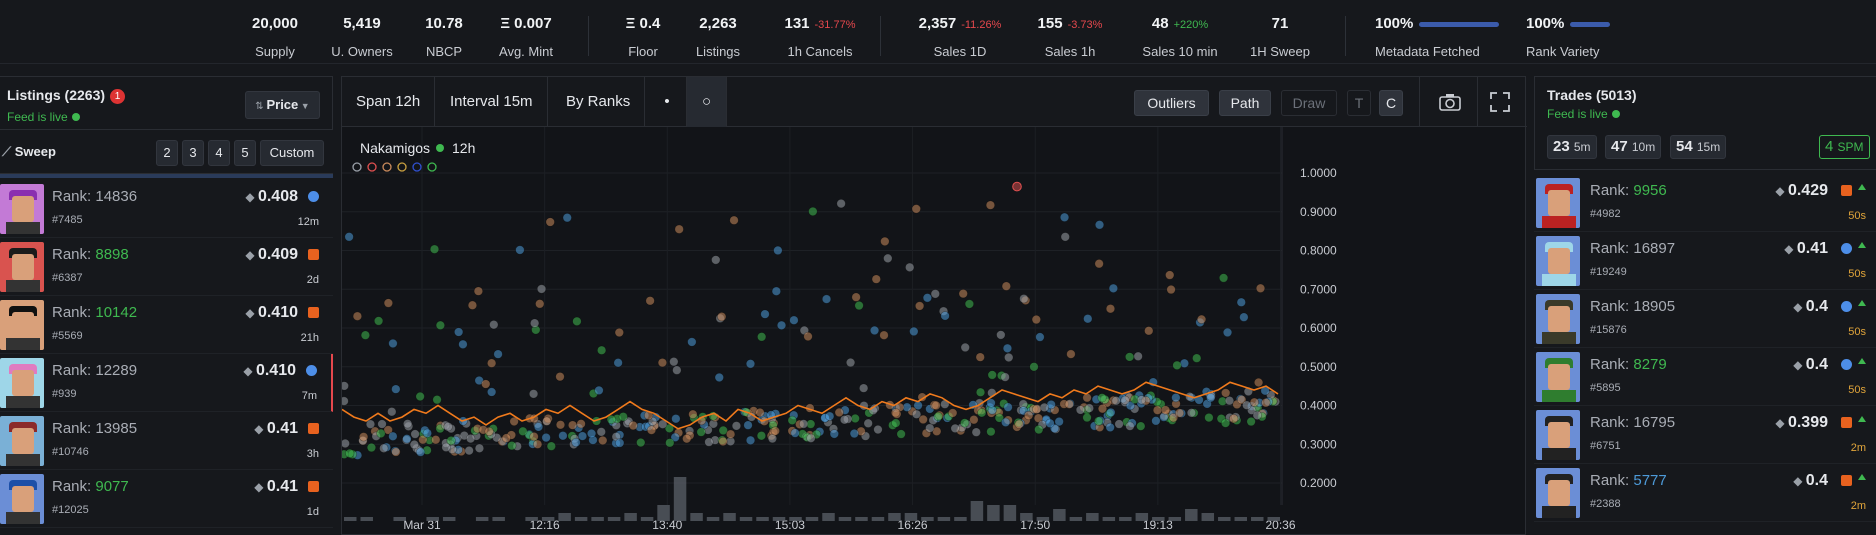  What do you see at coordinates (312, 512) in the screenshot?
I see `listing-age: 1d` at bounding box center [312, 512].